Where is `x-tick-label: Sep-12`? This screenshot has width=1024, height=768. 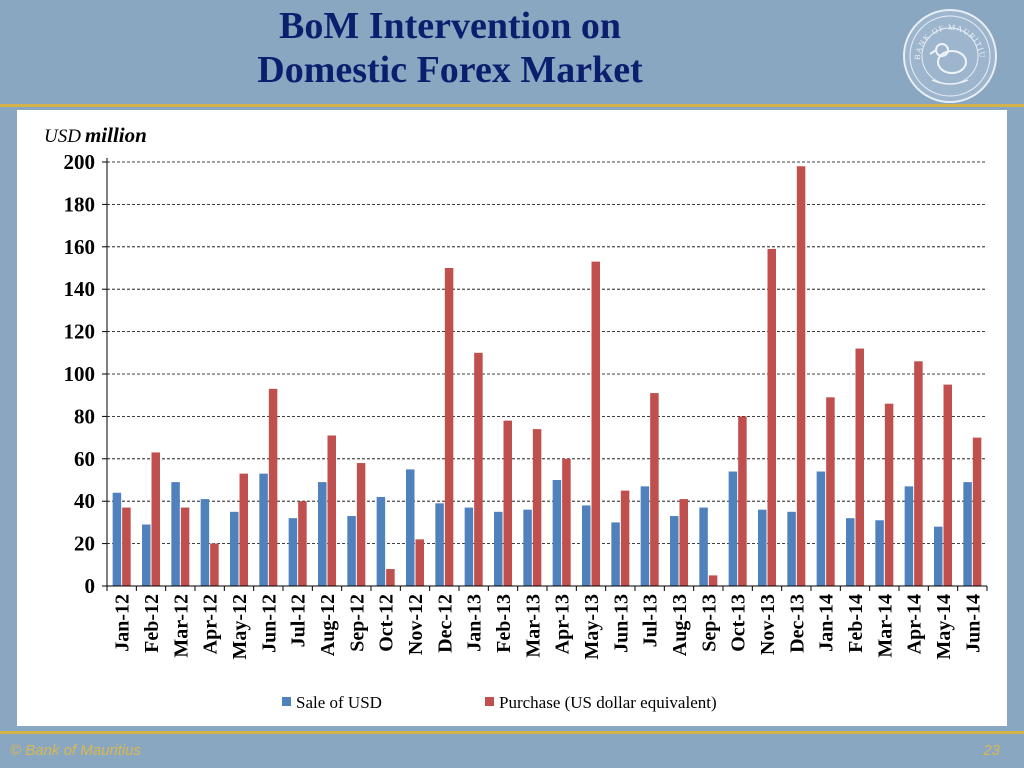 x-tick-label: Sep-12 is located at coordinates (357, 623).